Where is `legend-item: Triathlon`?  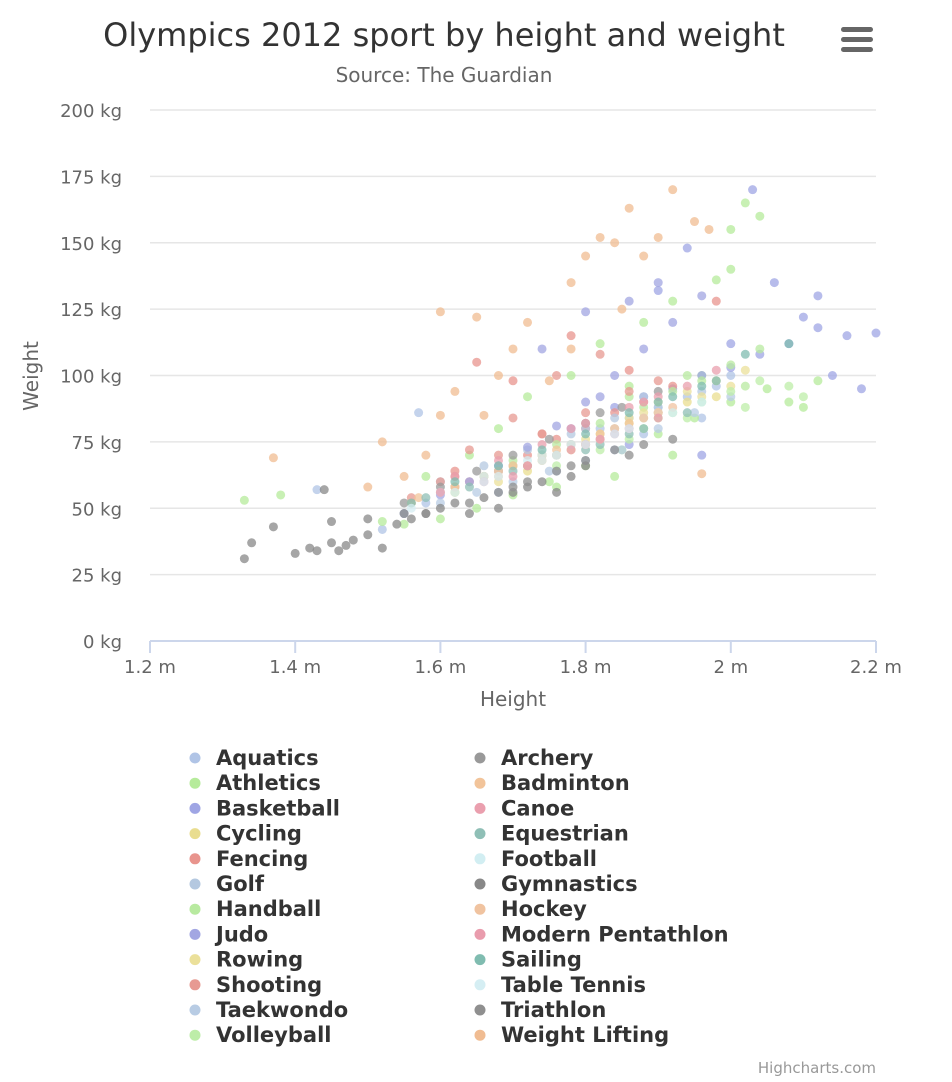 legend-item: Triathlon is located at coordinates (540, 1010).